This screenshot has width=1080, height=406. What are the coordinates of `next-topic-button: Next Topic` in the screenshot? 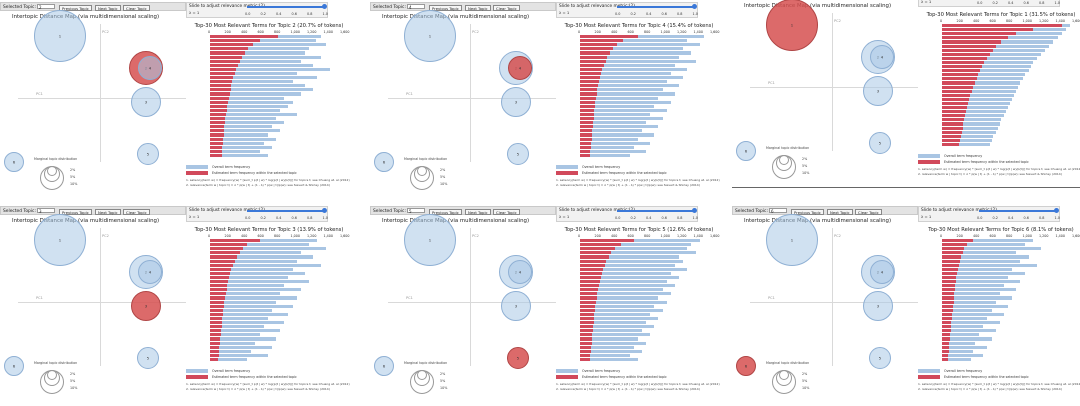 It's located at (478, 7).